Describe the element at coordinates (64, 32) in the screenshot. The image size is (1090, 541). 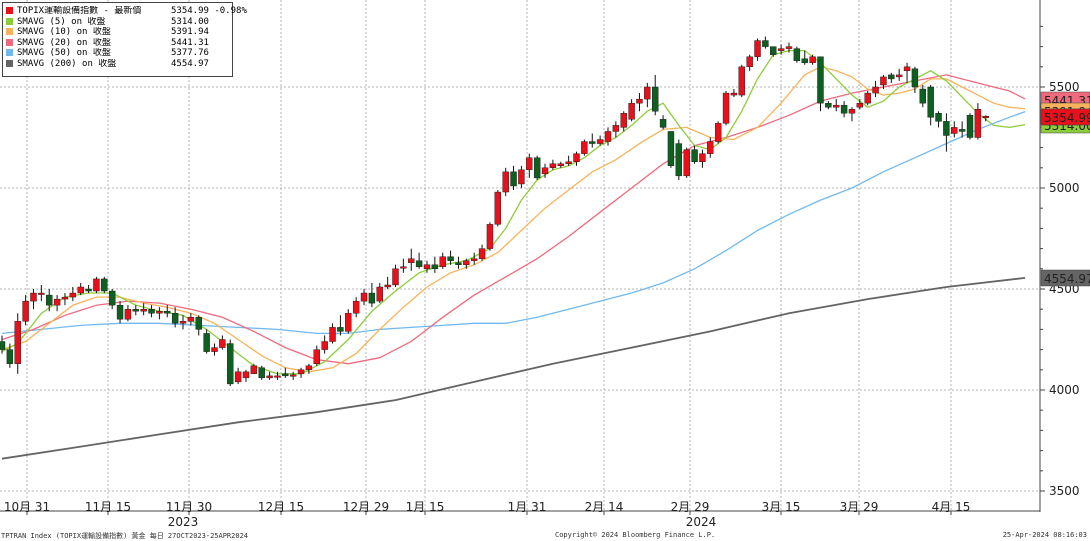
I see `legend-label: SMAVG (10) on 收盤` at that location.